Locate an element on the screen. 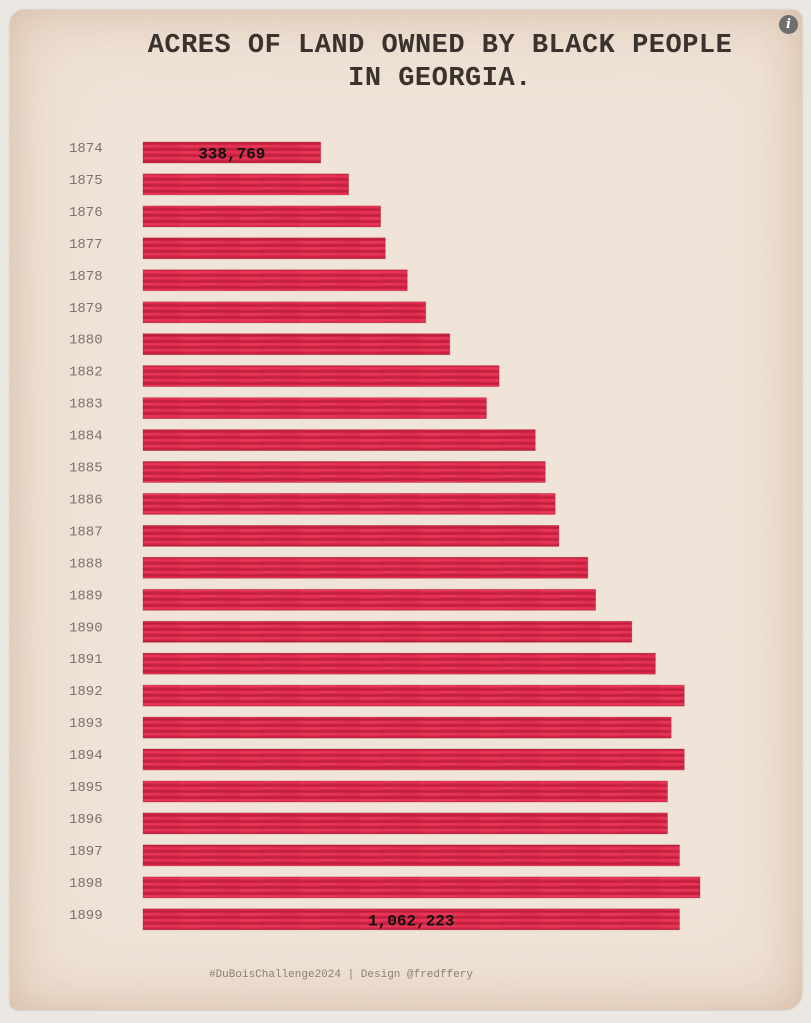  year-label-1892: 1892 is located at coordinates (86, 692).